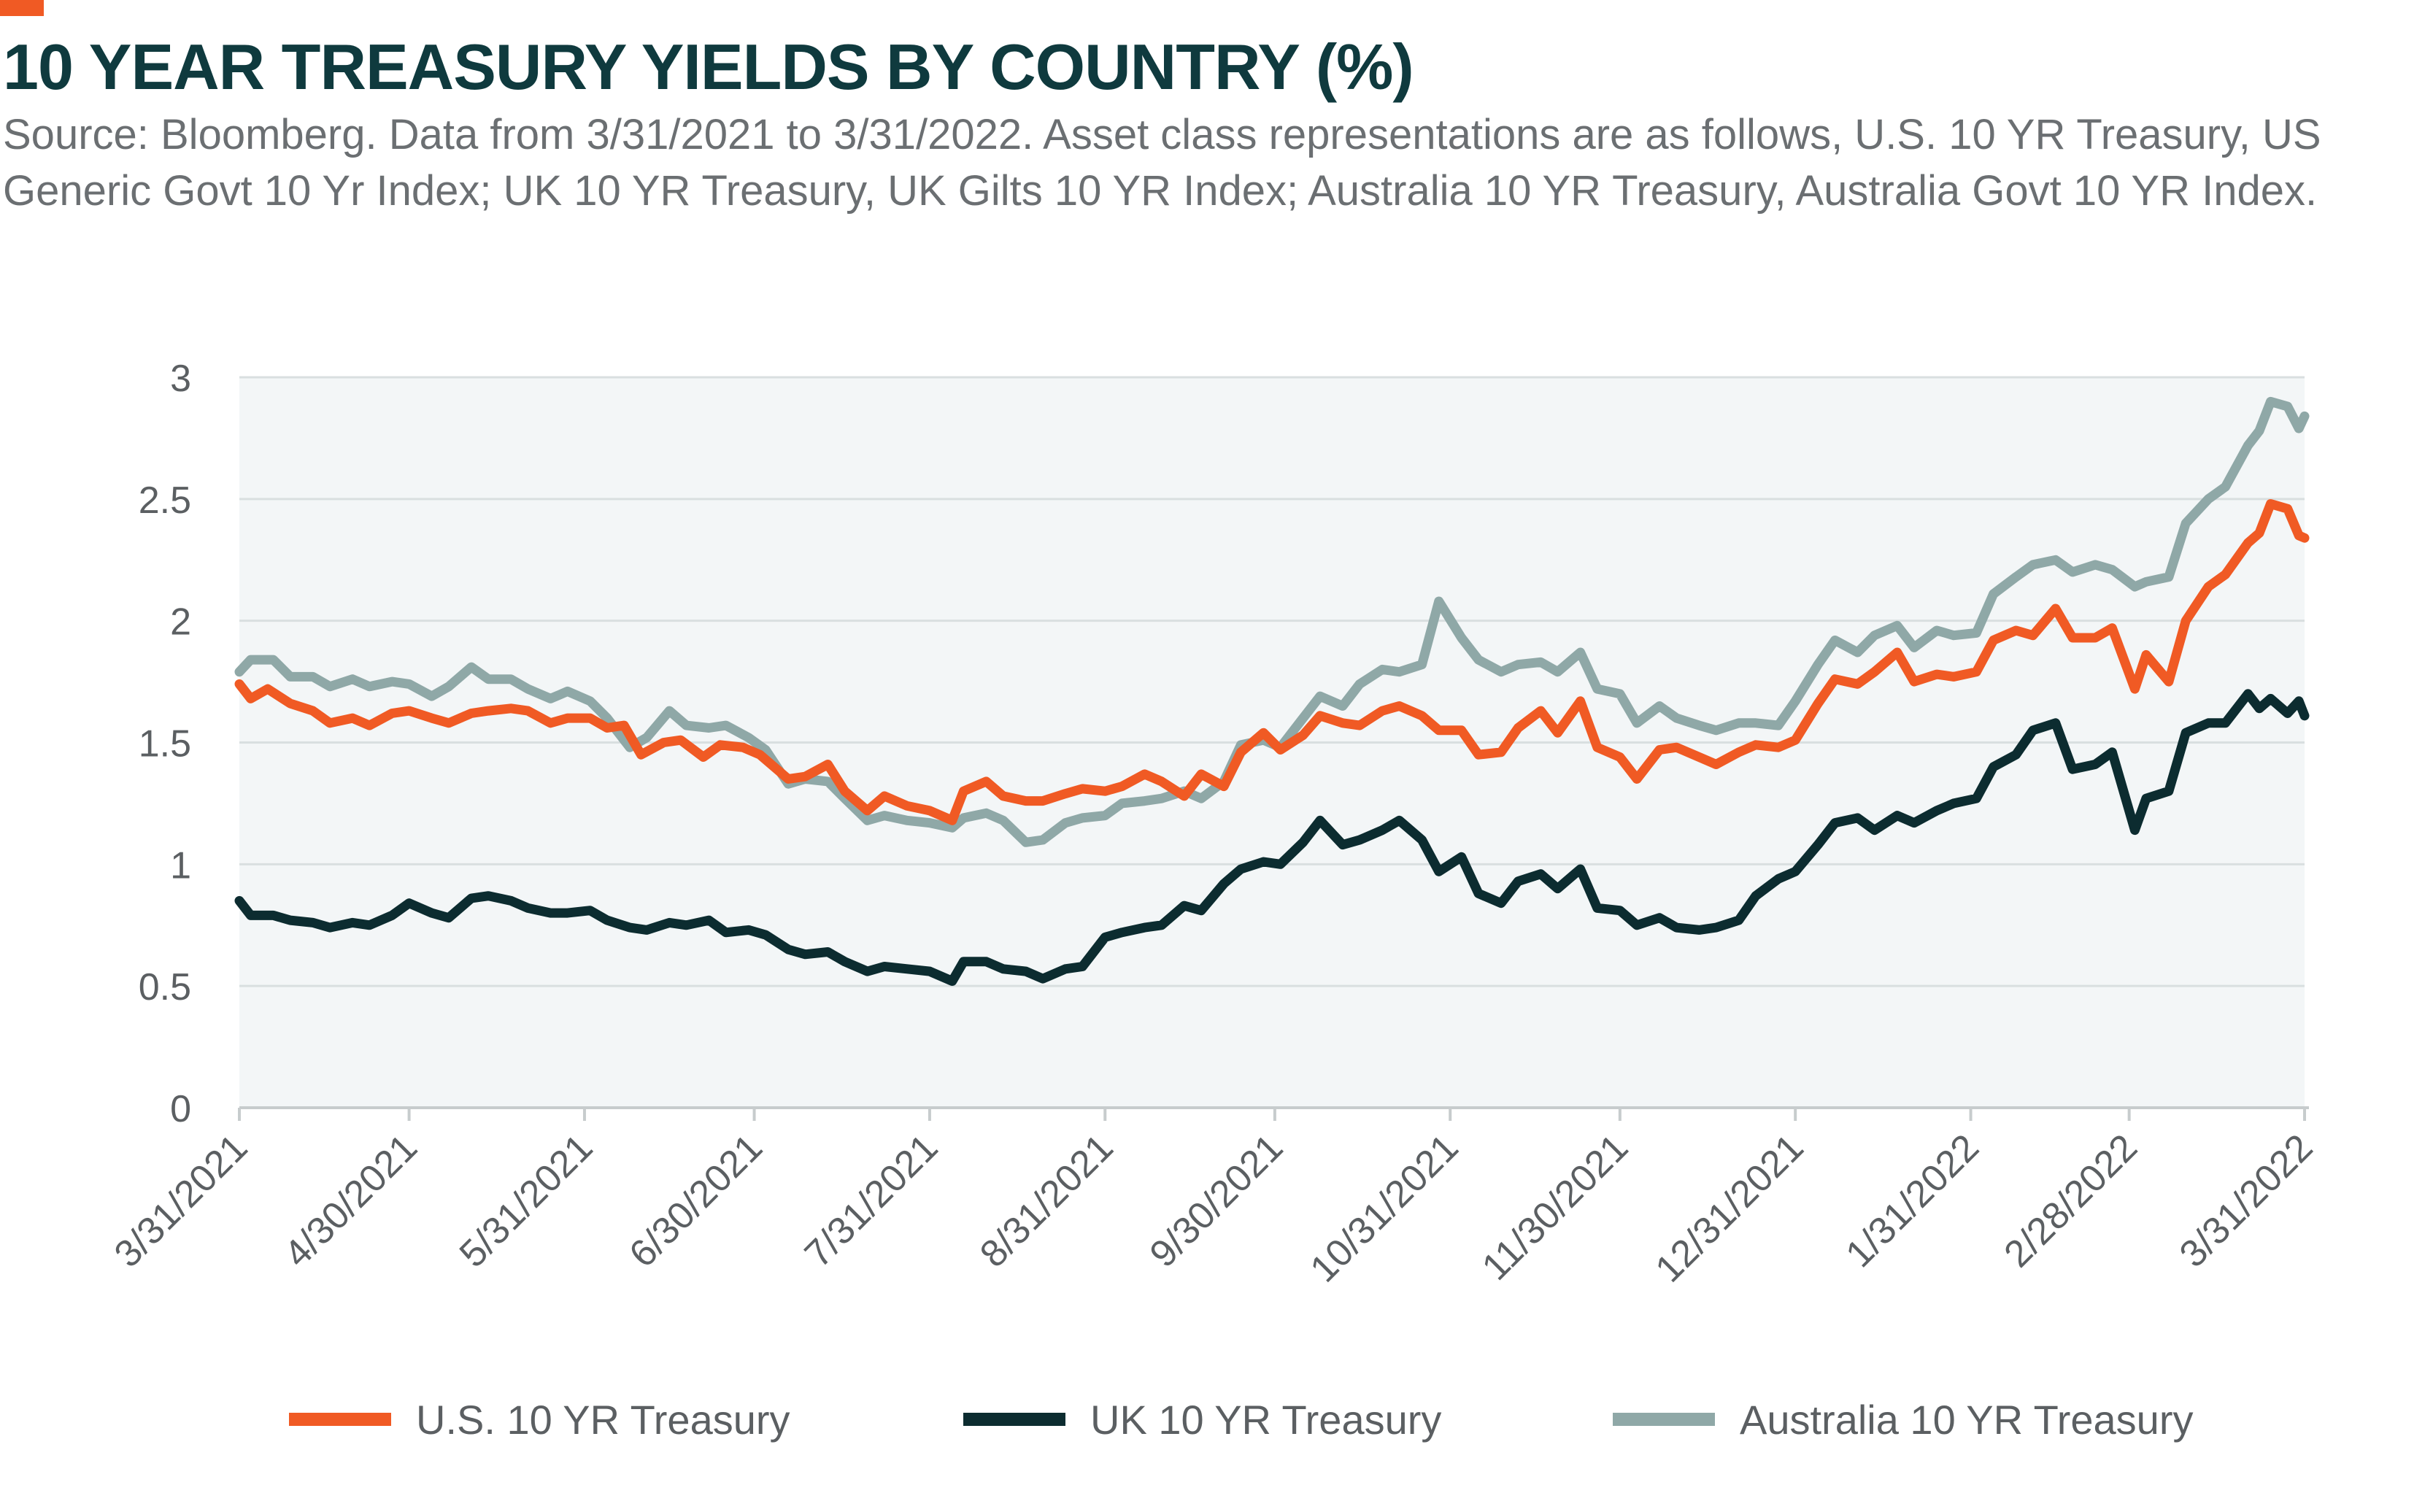 The width and height of the screenshot is (2433, 1512). Describe the element at coordinates (181, 1201) in the screenshot. I see `x-tick-label: 3/31/2021` at that location.